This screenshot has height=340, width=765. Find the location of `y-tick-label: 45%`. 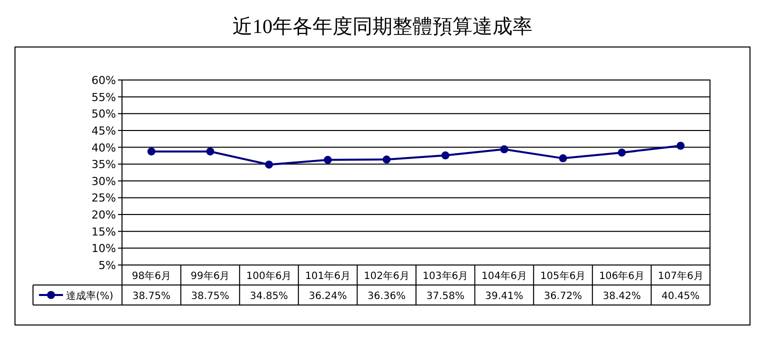

y-tick-label: 45% is located at coordinates (104, 131).